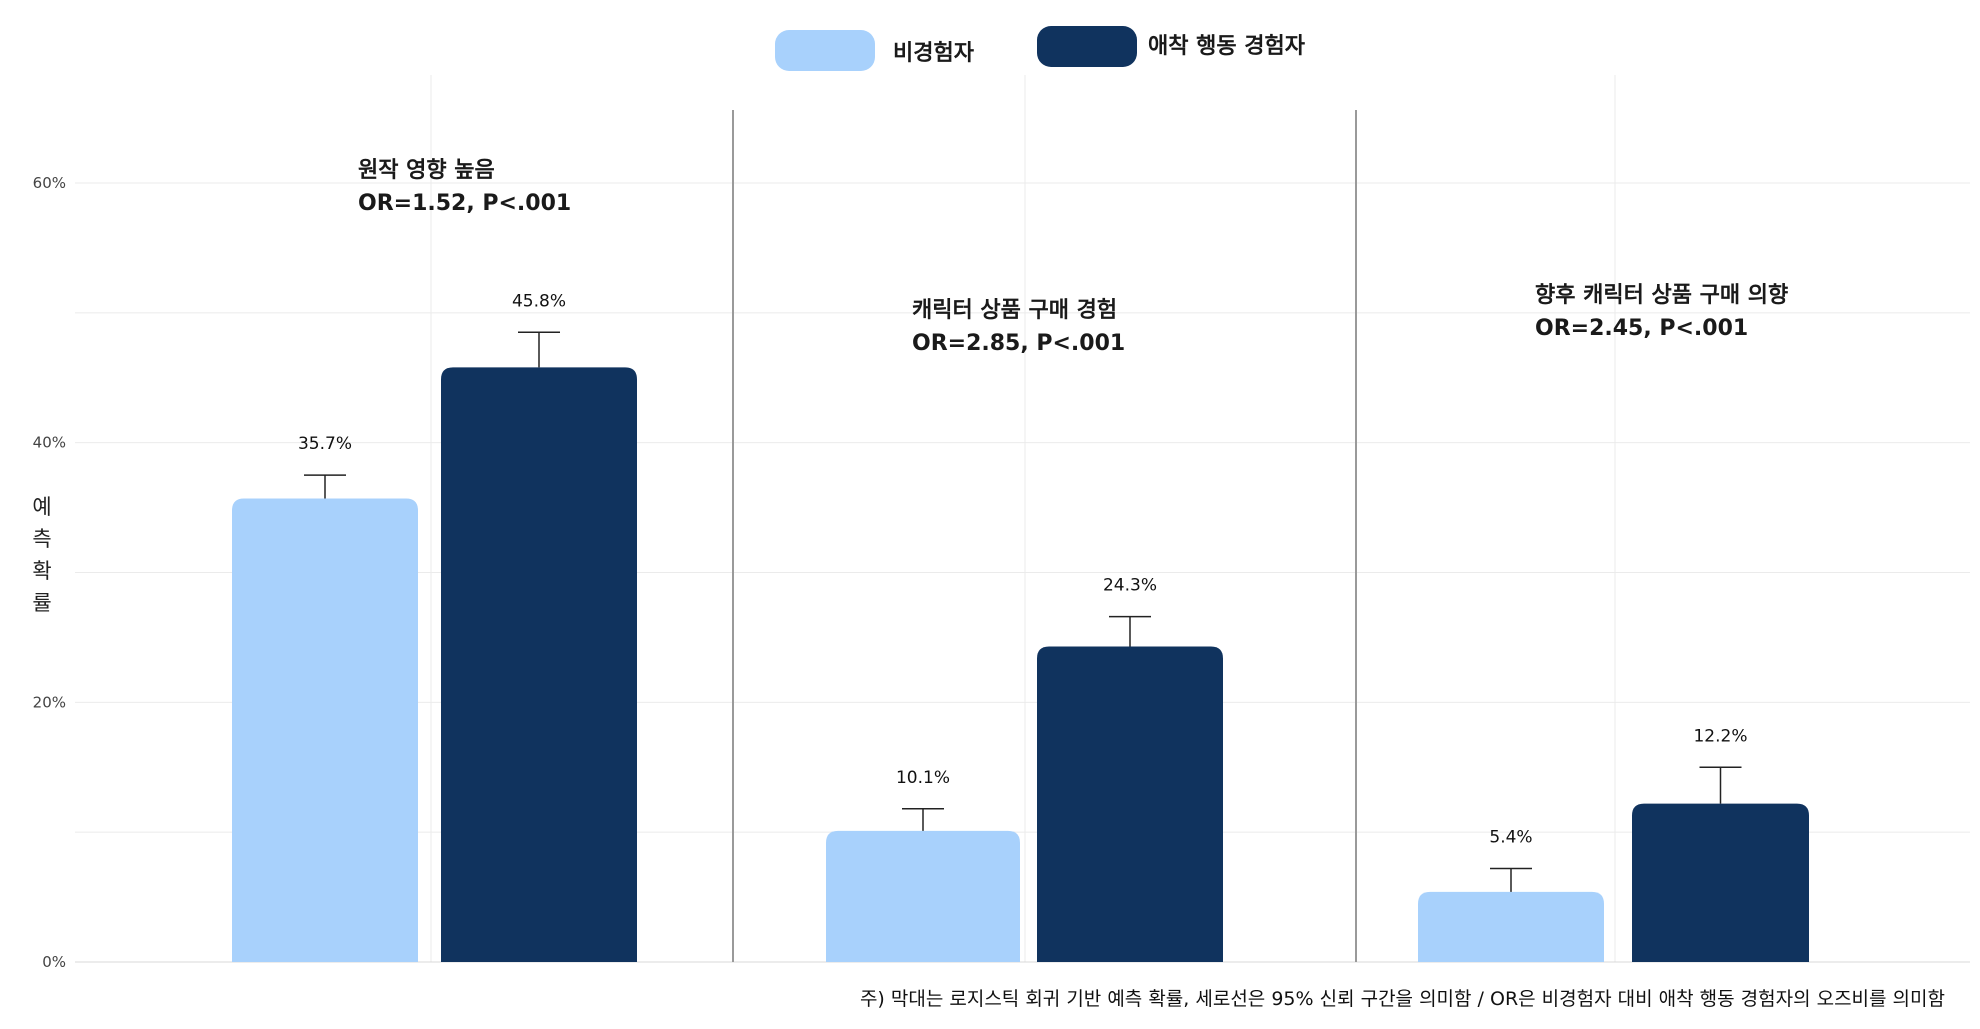 The width and height of the screenshot is (1980, 1029). I want to click on legend-label-experienced: 애착 행동 경험자, so click(1227, 46).